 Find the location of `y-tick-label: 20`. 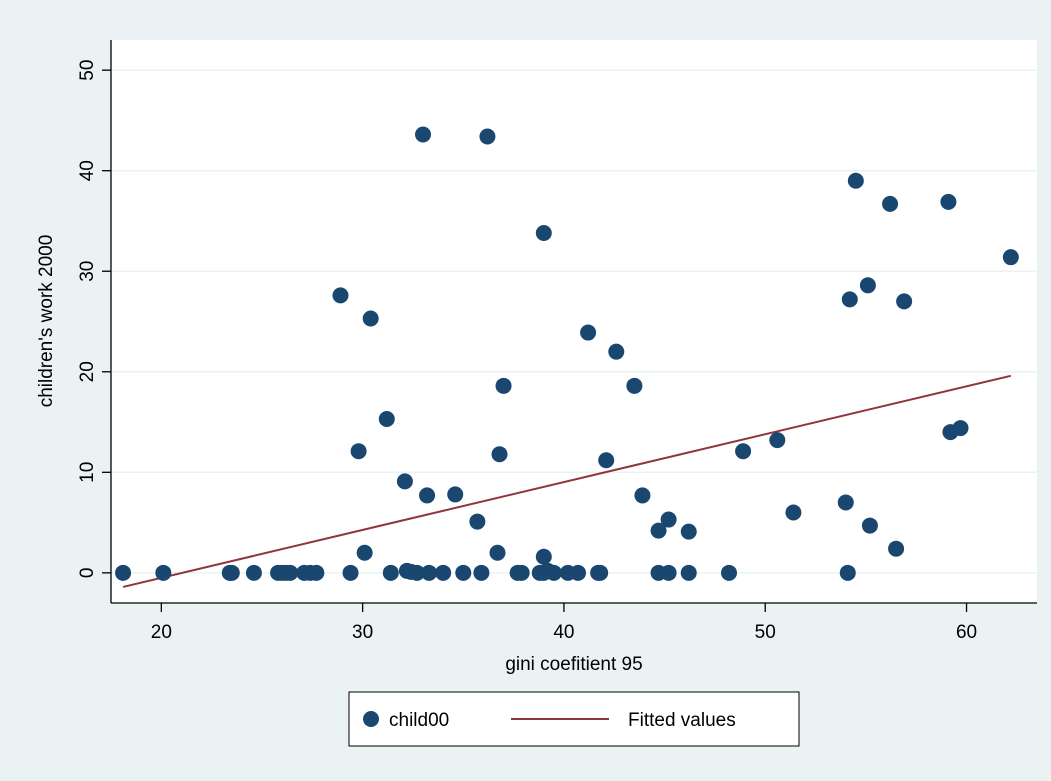

y-tick-label: 20 is located at coordinates (87, 371).